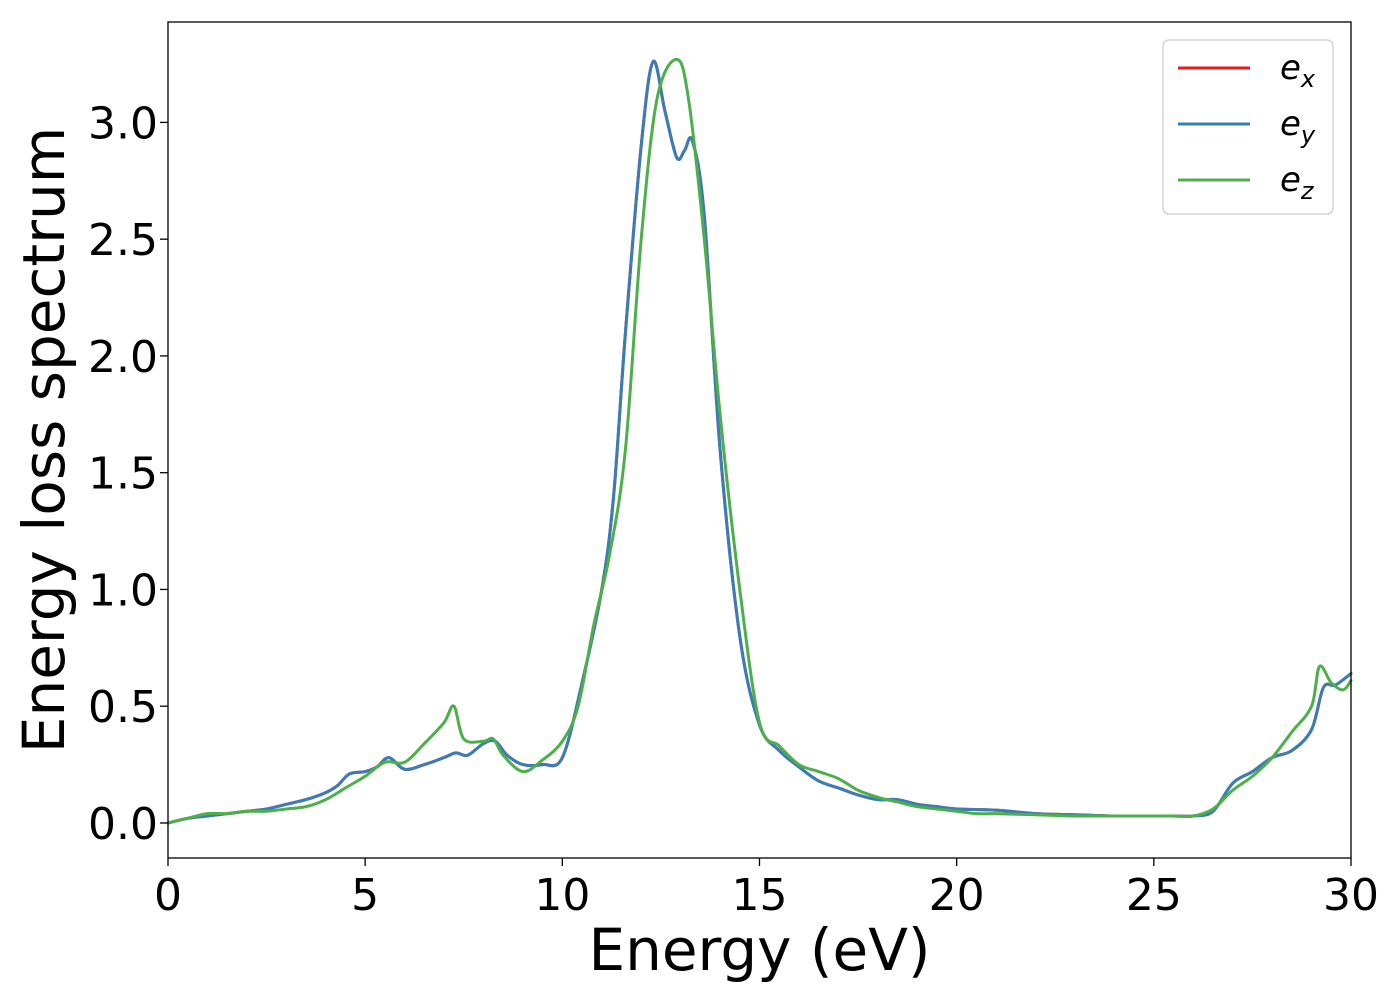  I want to click on x-tick-label: 30, so click(1351, 895).